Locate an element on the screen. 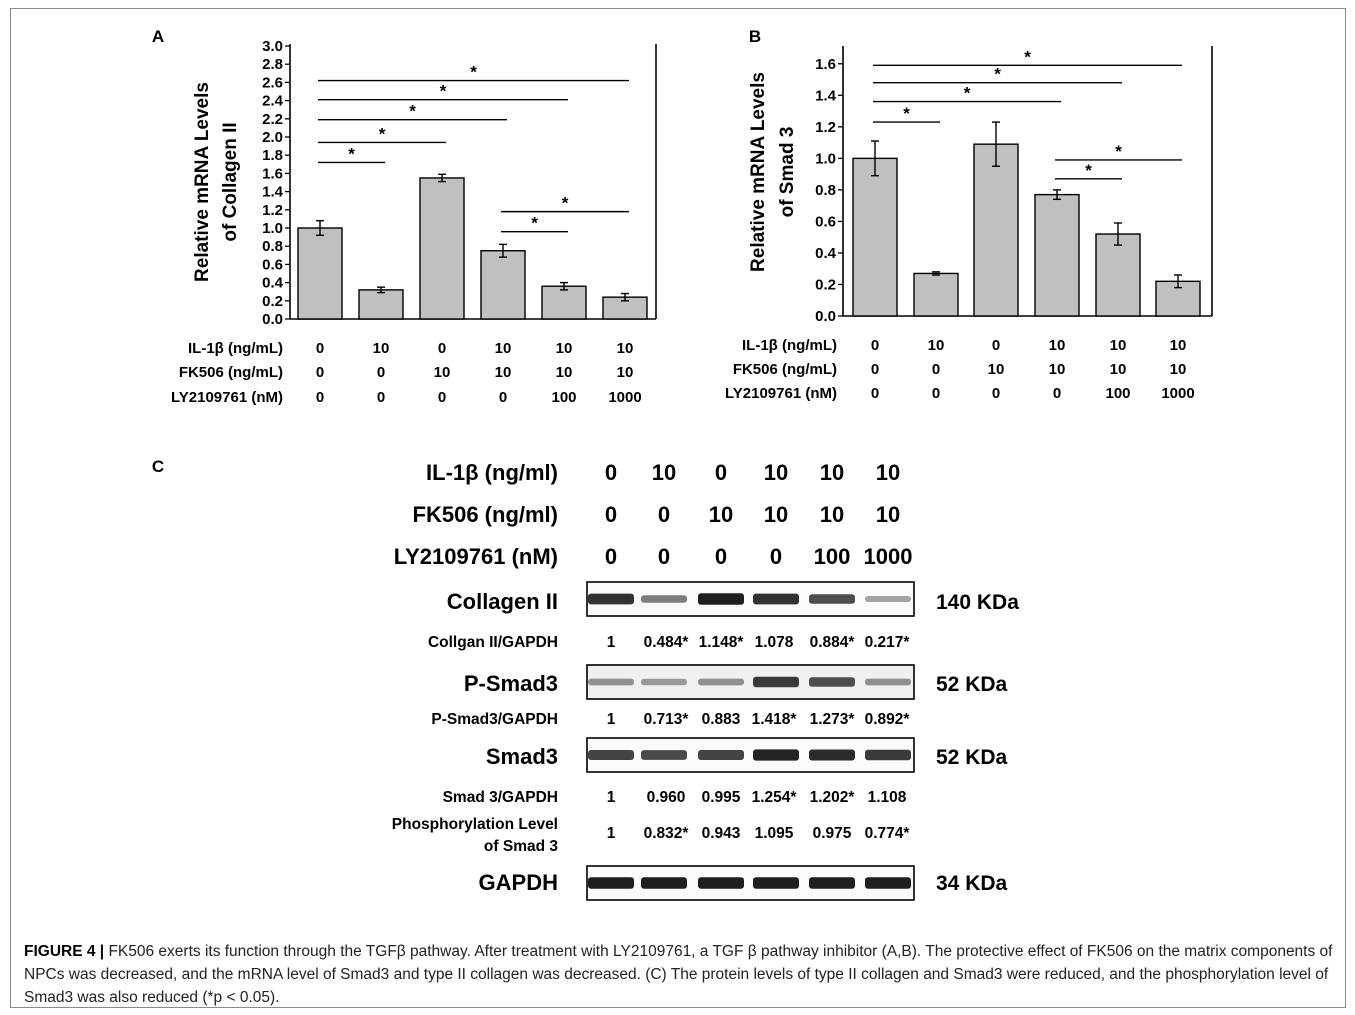 This screenshot has height=1015, width=1355. y-tick-label: 2.0 is located at coordinates (272, 137).